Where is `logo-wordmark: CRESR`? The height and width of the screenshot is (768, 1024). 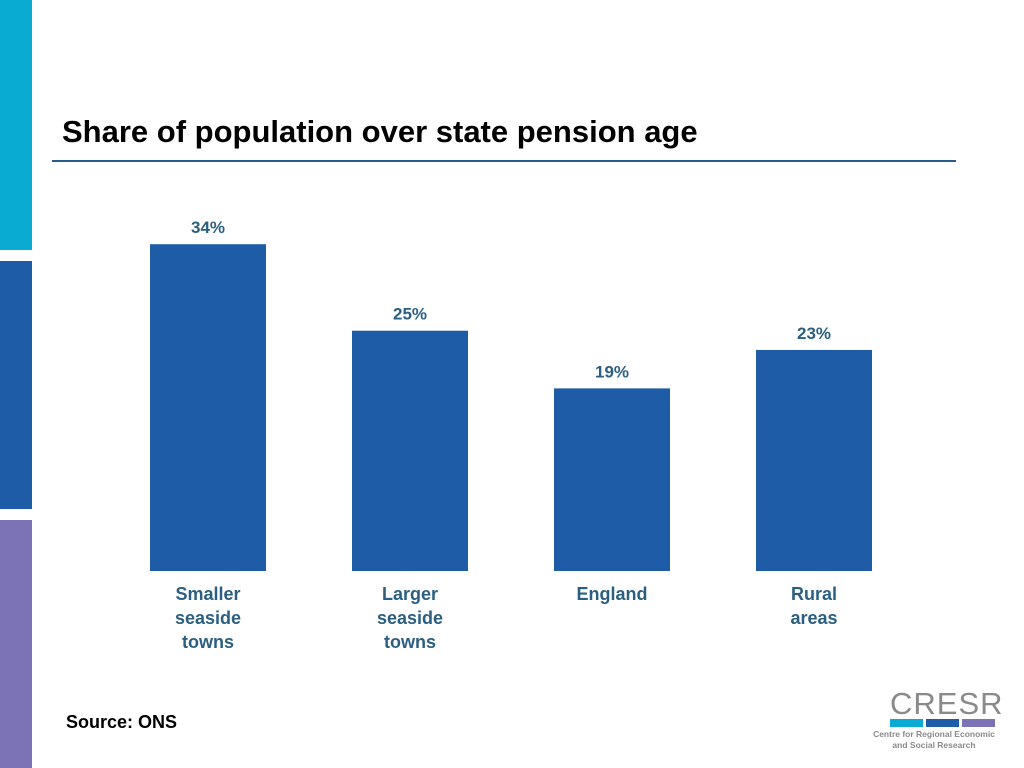
logo-wordmark: CRESR is located at coordinates (947, 703).